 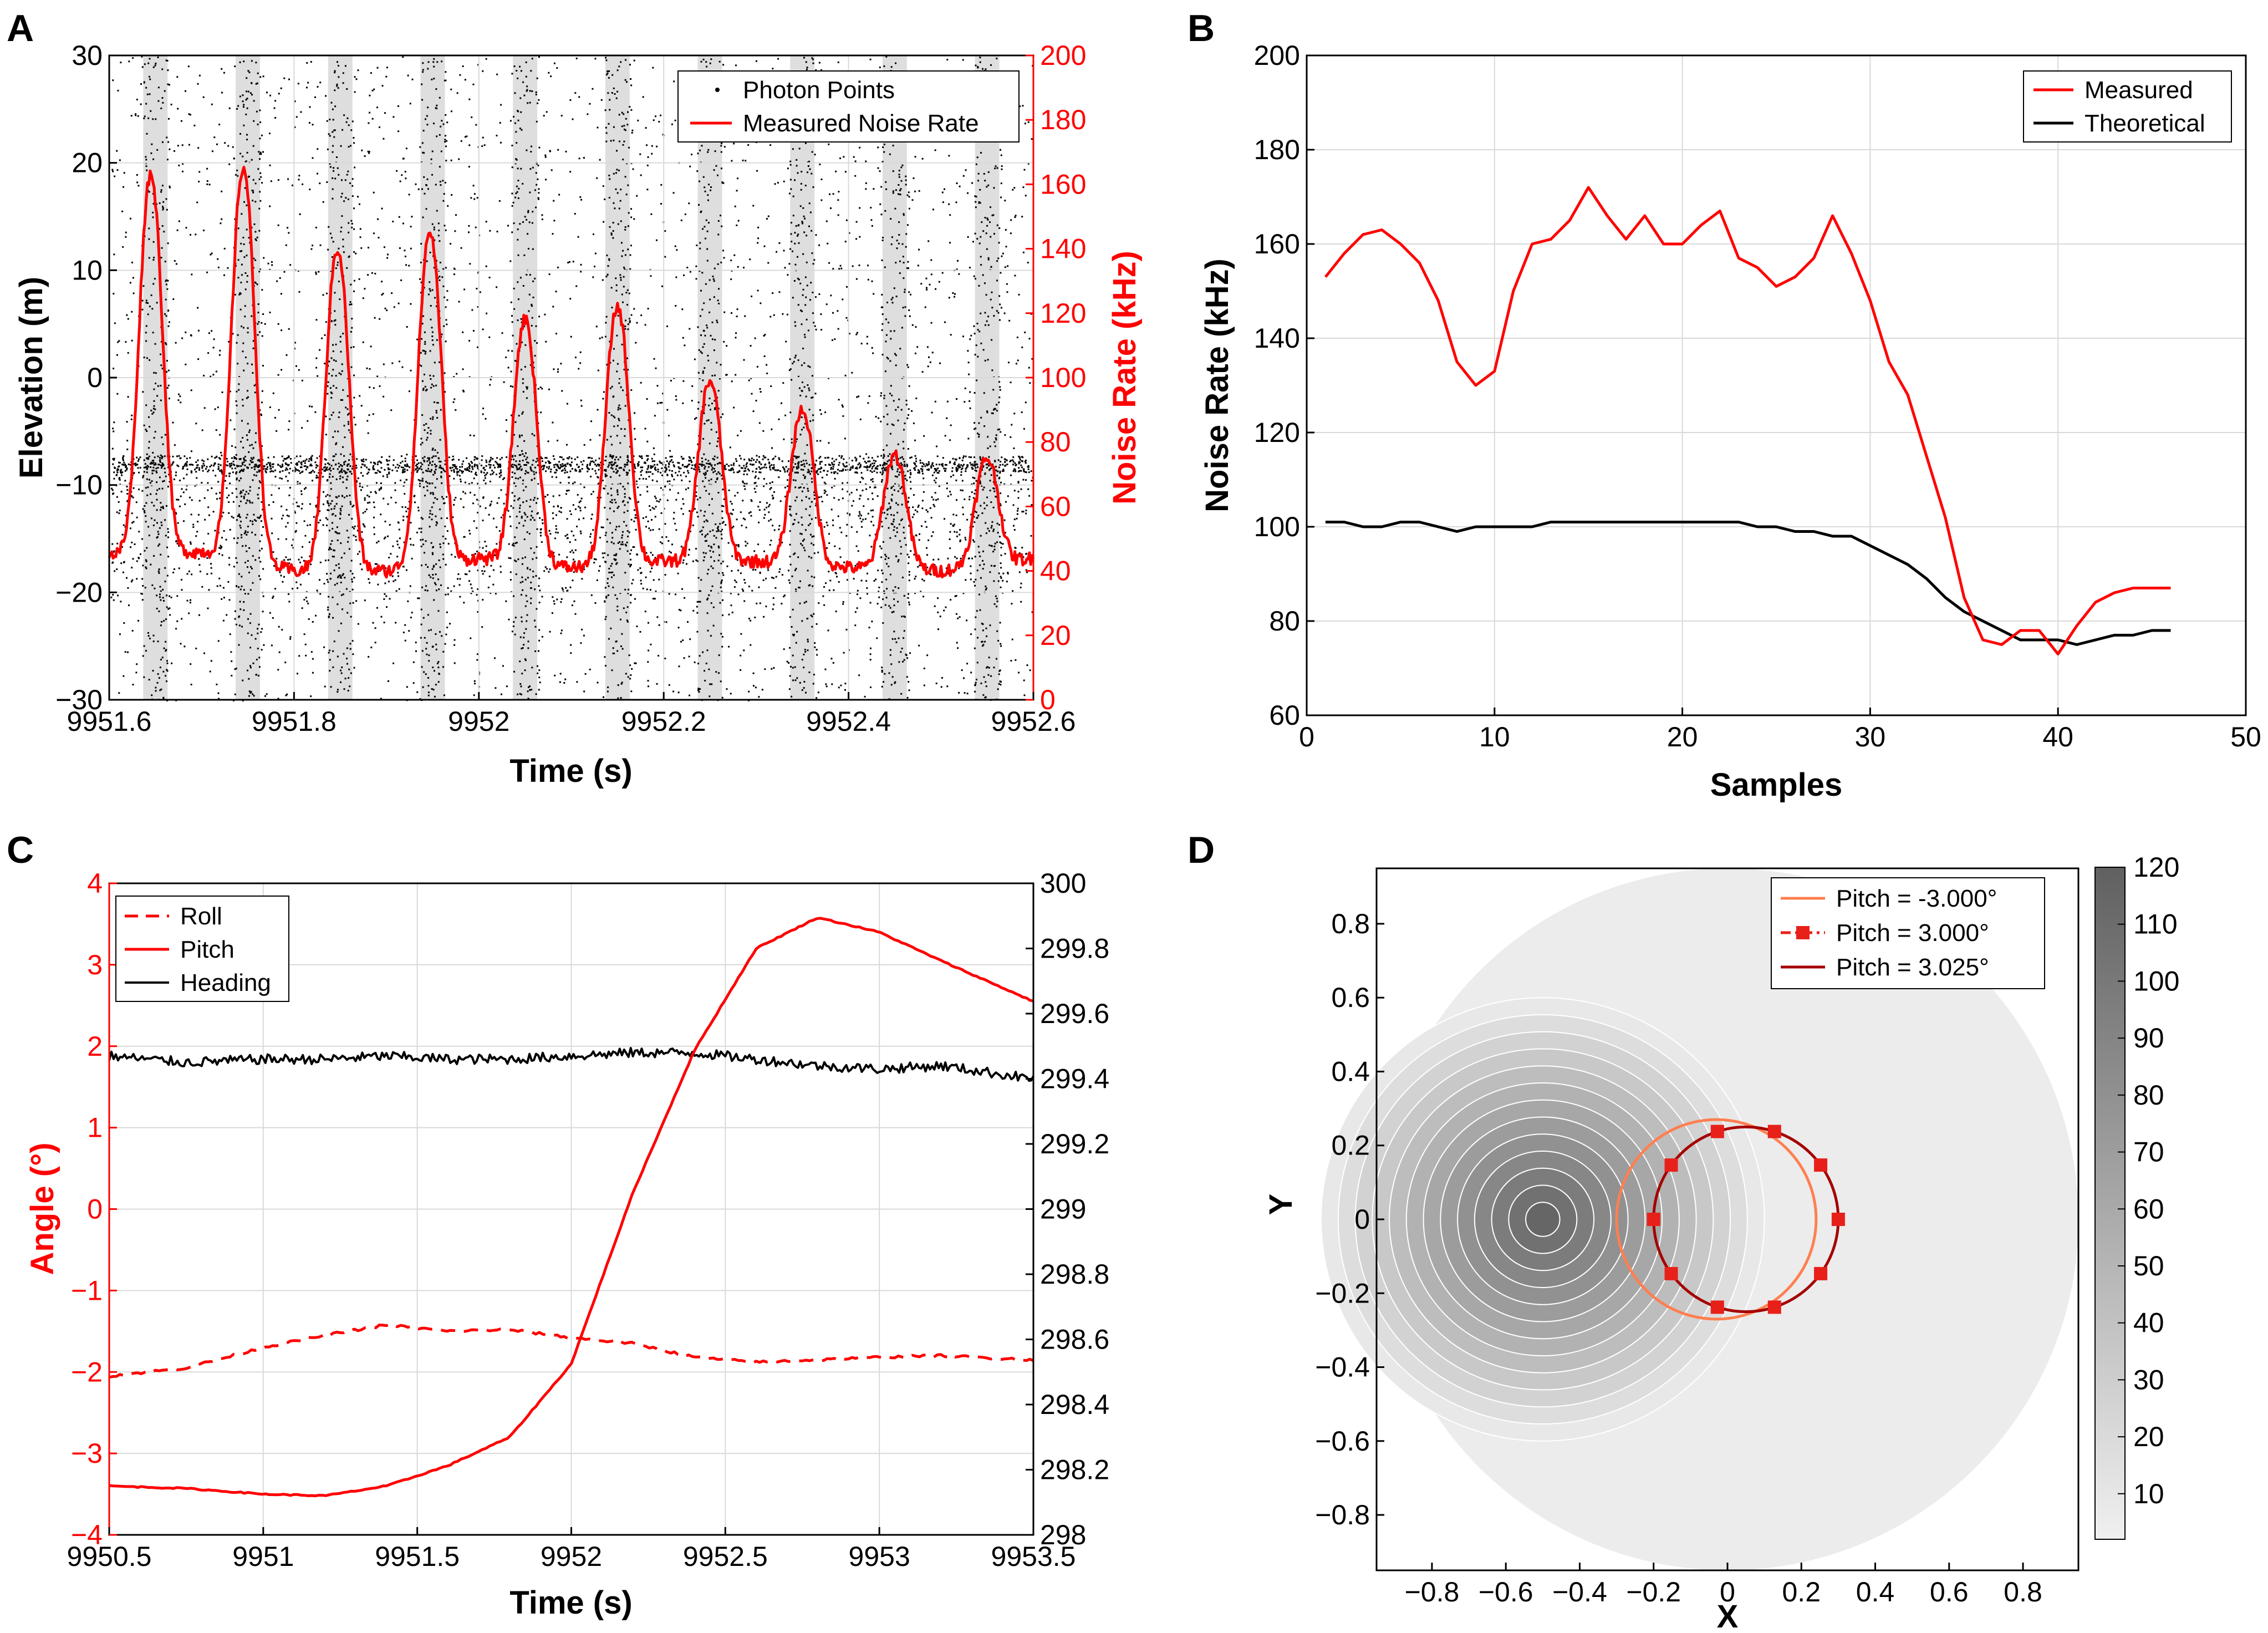 What do you see at coordinates (1777, 785) in the screenshot?
I see `panel-b-x-axis-label: Samples` at bounding box center [1777, 785].